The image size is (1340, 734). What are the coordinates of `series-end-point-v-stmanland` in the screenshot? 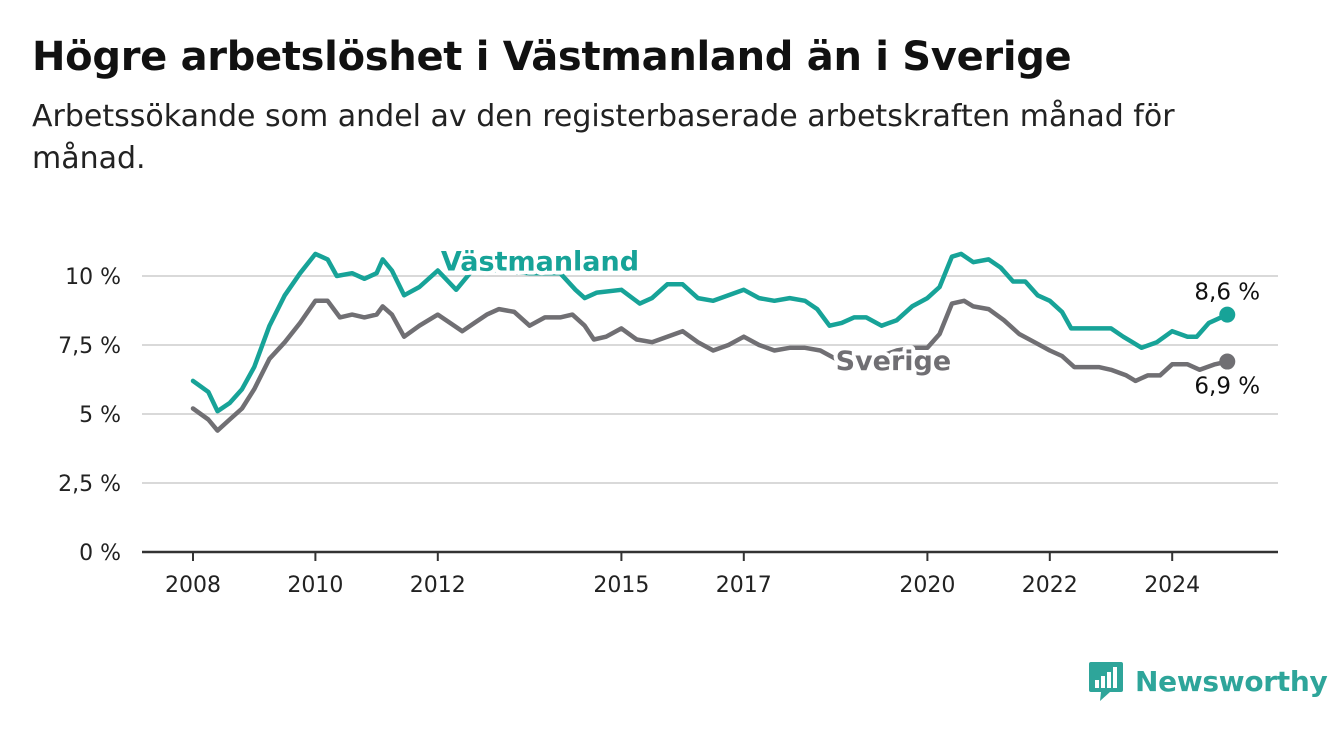 It's located at (1227, 314).